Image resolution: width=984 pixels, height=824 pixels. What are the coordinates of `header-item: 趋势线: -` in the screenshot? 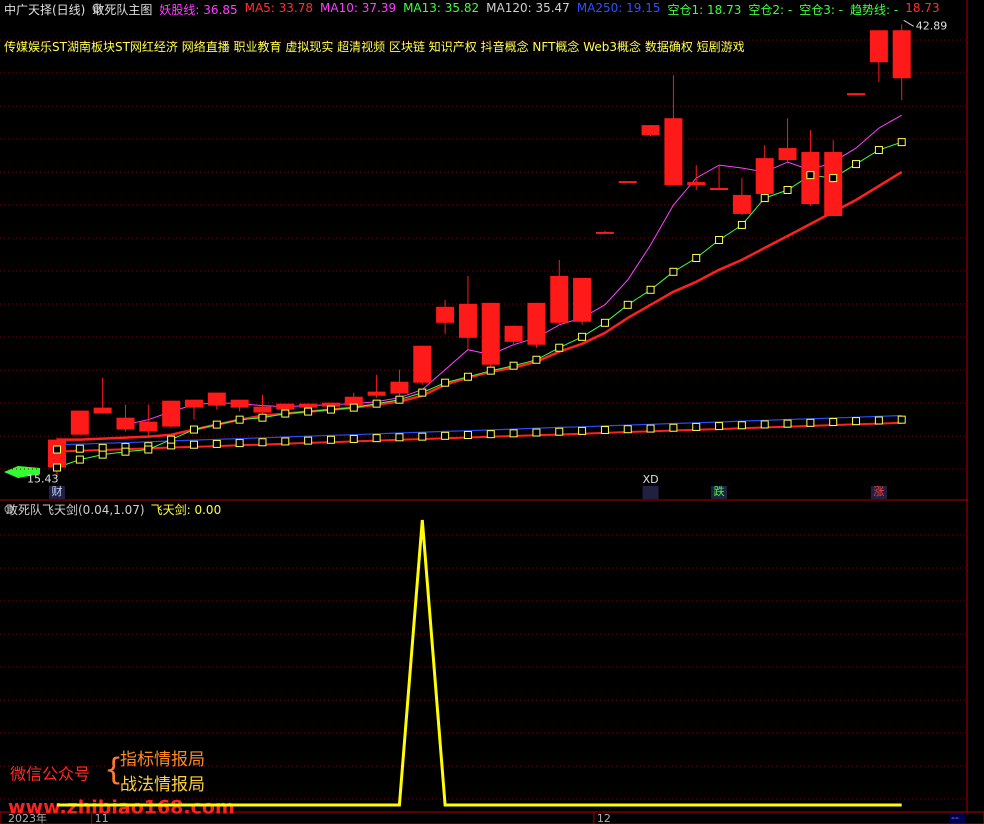 It's located at (874, 10).